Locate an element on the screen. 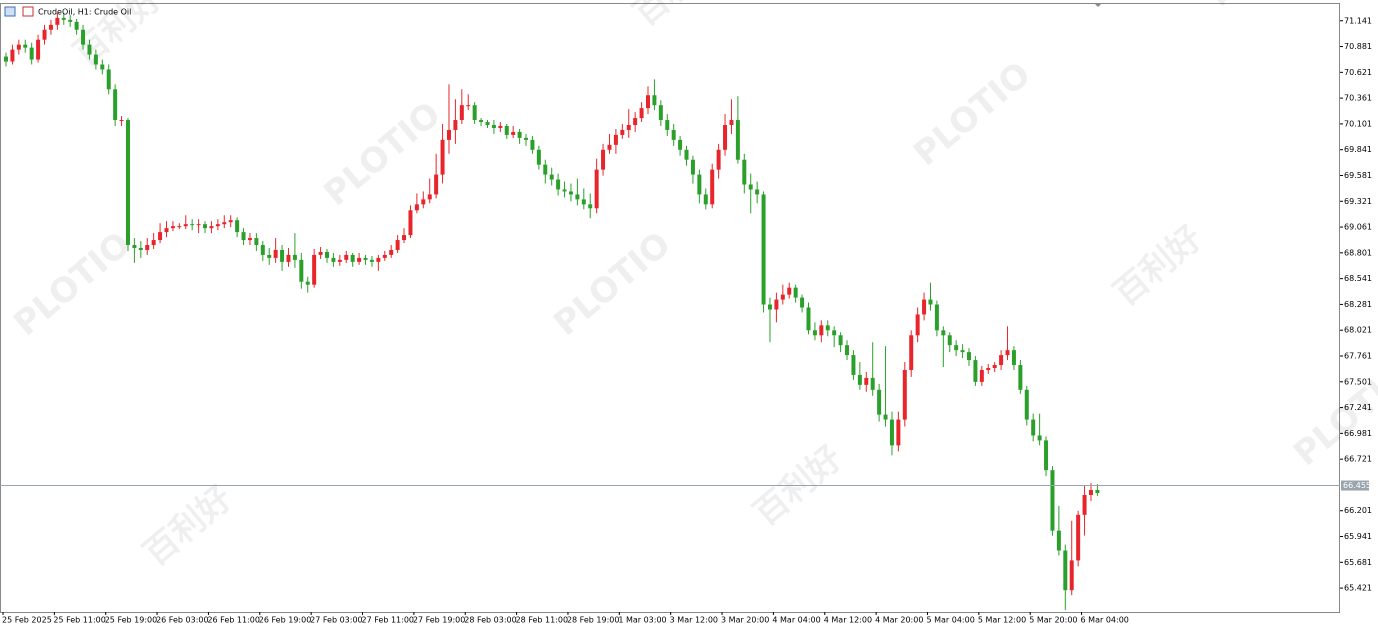 The image size is (1378, 626). y-tick-label: 66.201 is located at coordinates (1358, 510).